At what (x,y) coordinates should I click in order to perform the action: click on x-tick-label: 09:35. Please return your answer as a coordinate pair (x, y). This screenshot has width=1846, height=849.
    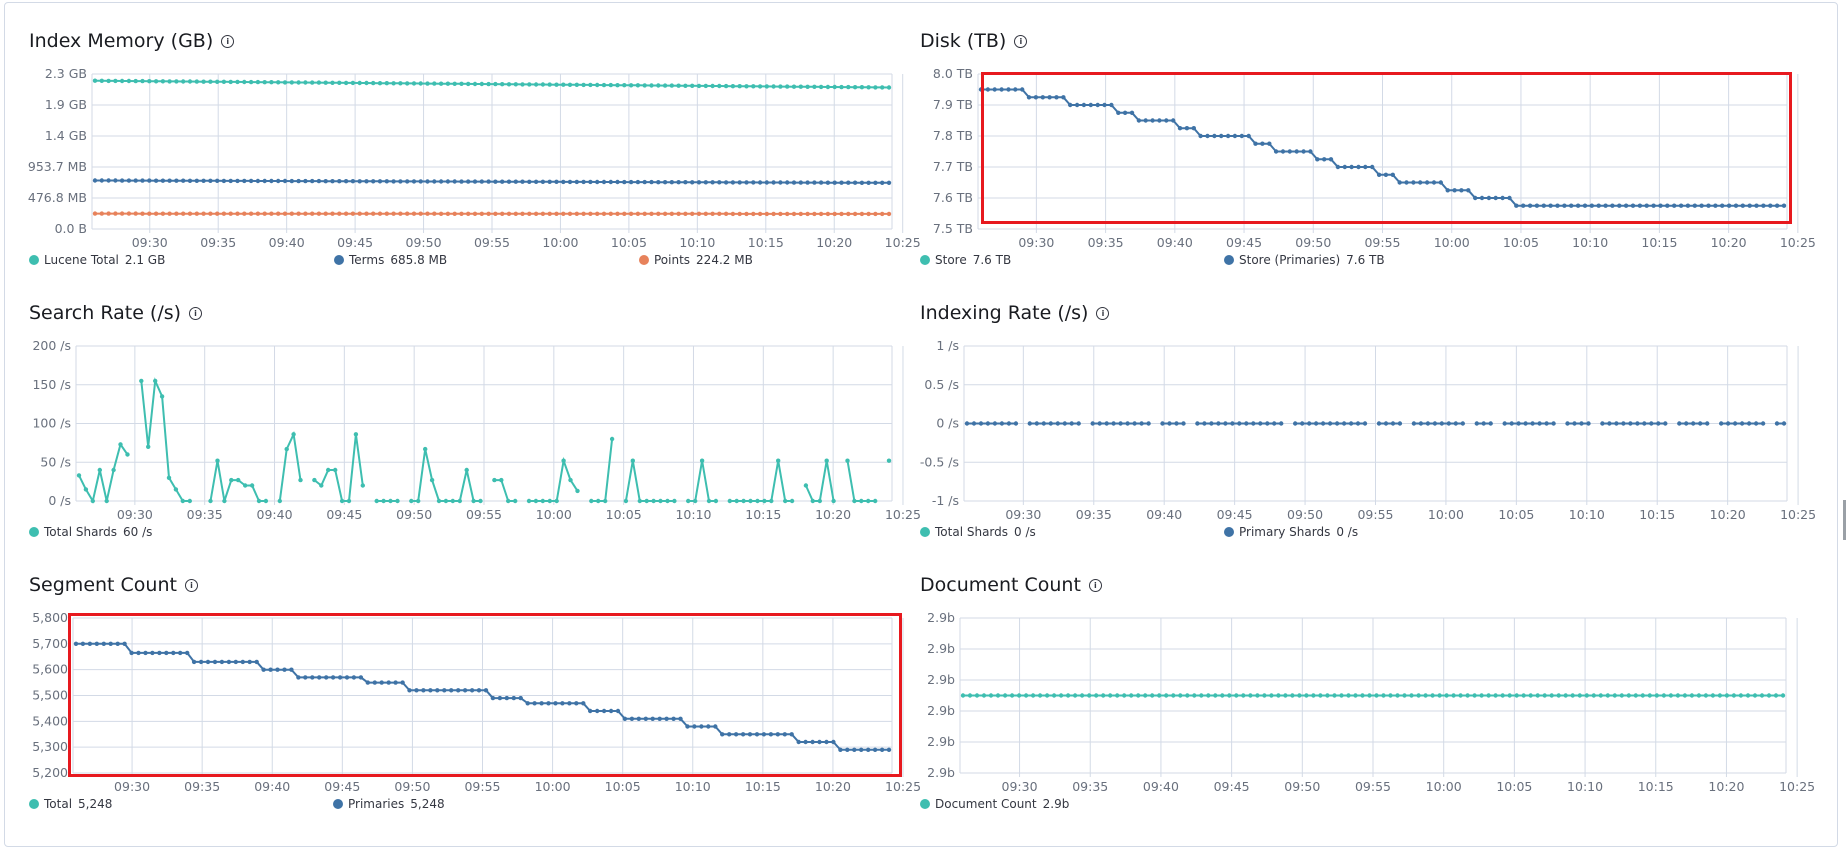
    Looking at the image, I should click on (205, 514).